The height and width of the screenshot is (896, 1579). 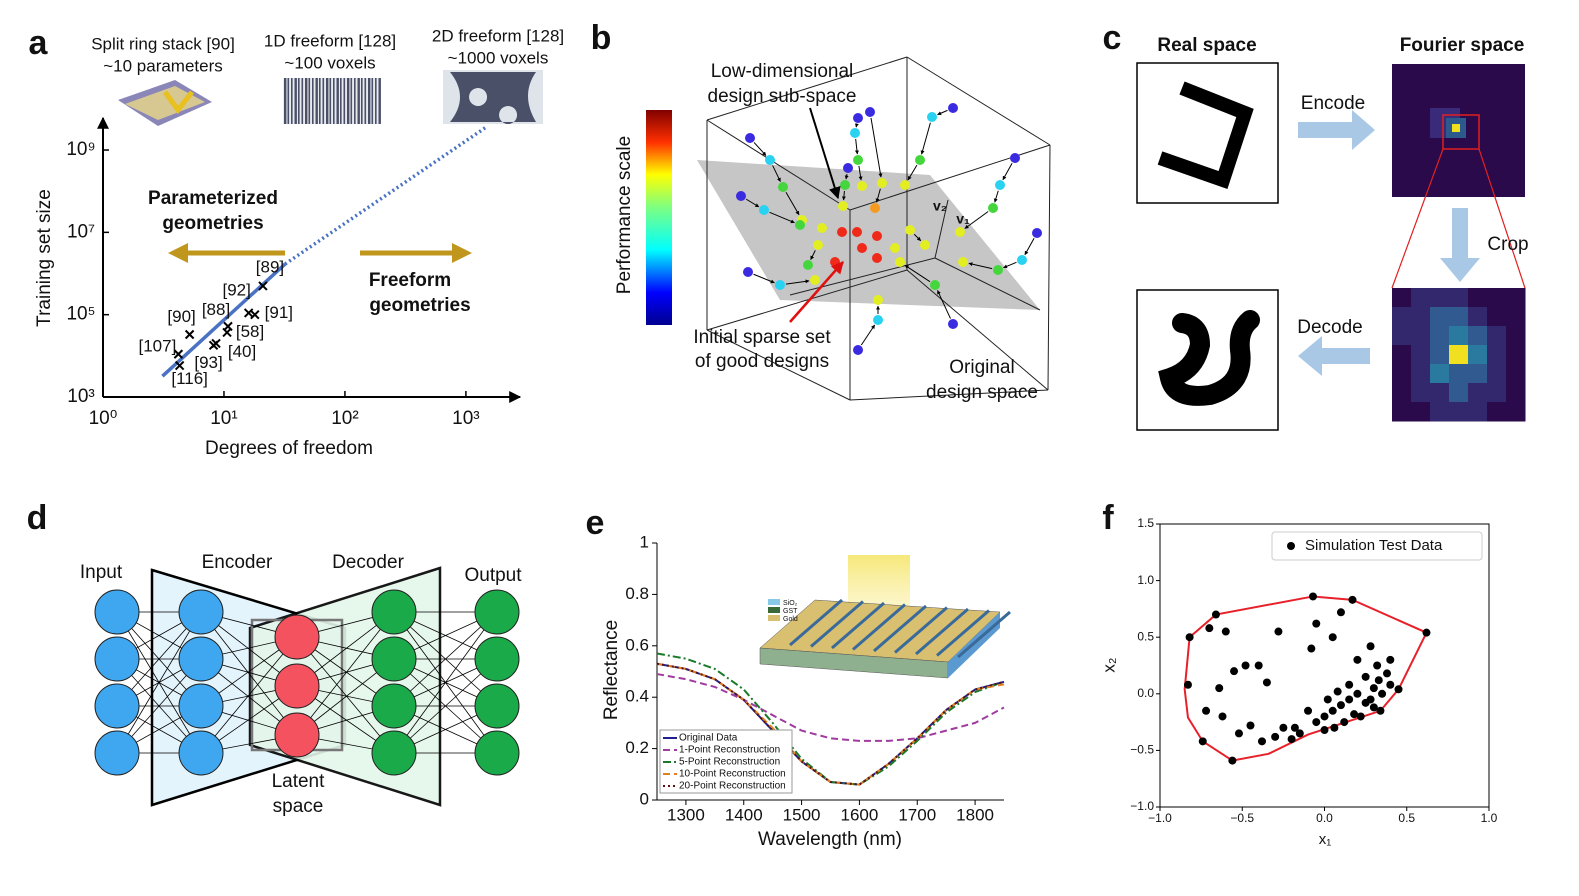 What do you see at coordinates (686, 814) in the screenshot?
I see `x-tick-label: 1300` at bounding box center [686, 814].